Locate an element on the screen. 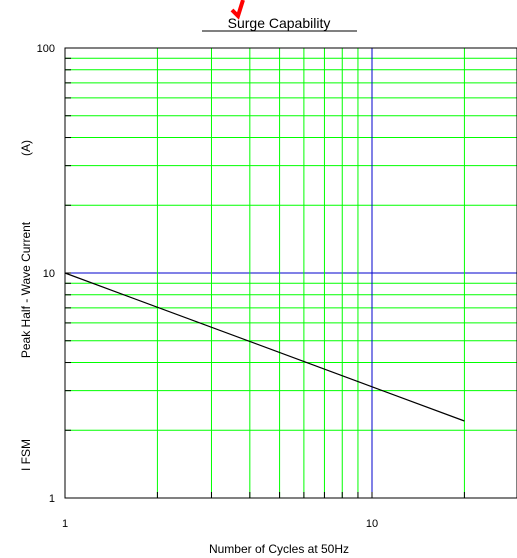 The width and height of the screenshot is (517, 558). y-tick-label: 100 is located at coordinates (46, 49).